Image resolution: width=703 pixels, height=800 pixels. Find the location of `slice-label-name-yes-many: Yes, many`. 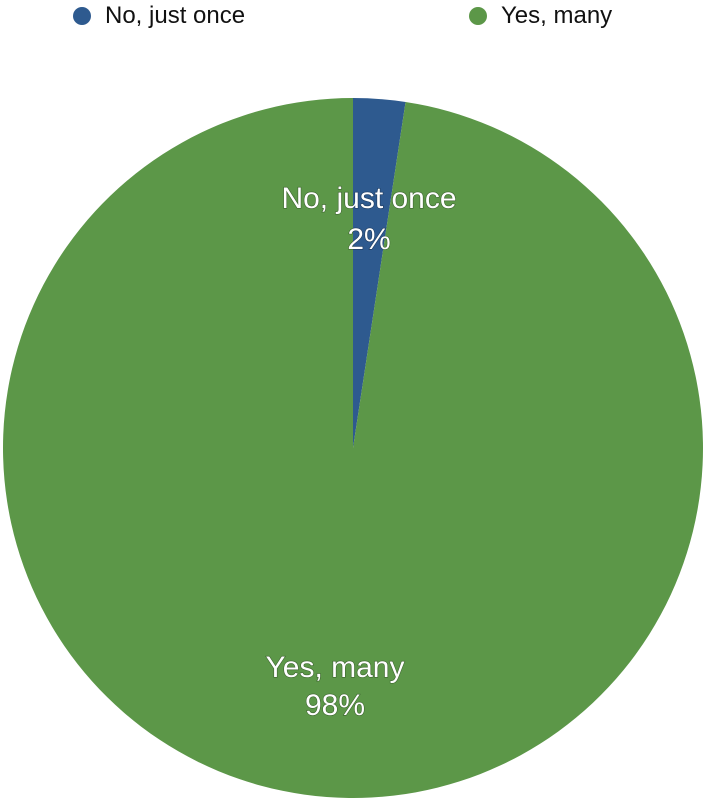

slice-label-name-yes-many: Yes, many is located at coordinates (335, 667).